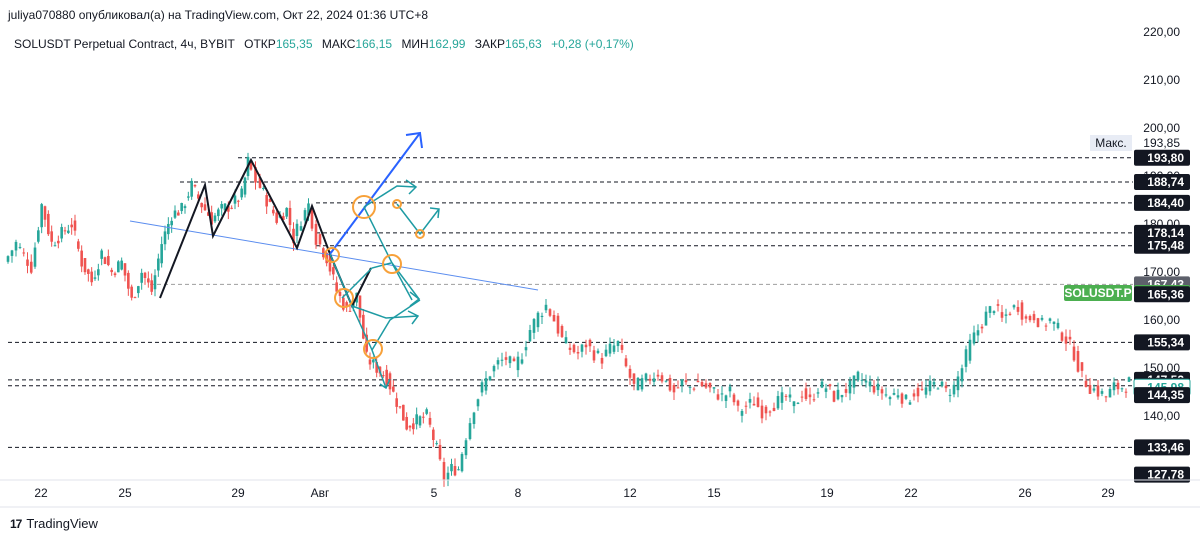 Image resolution: width=1200 pixels, height=543 pixels. Describe the element at coordinates (338, 44) in the screenshot. I see `high-label: МАКС` at that location.